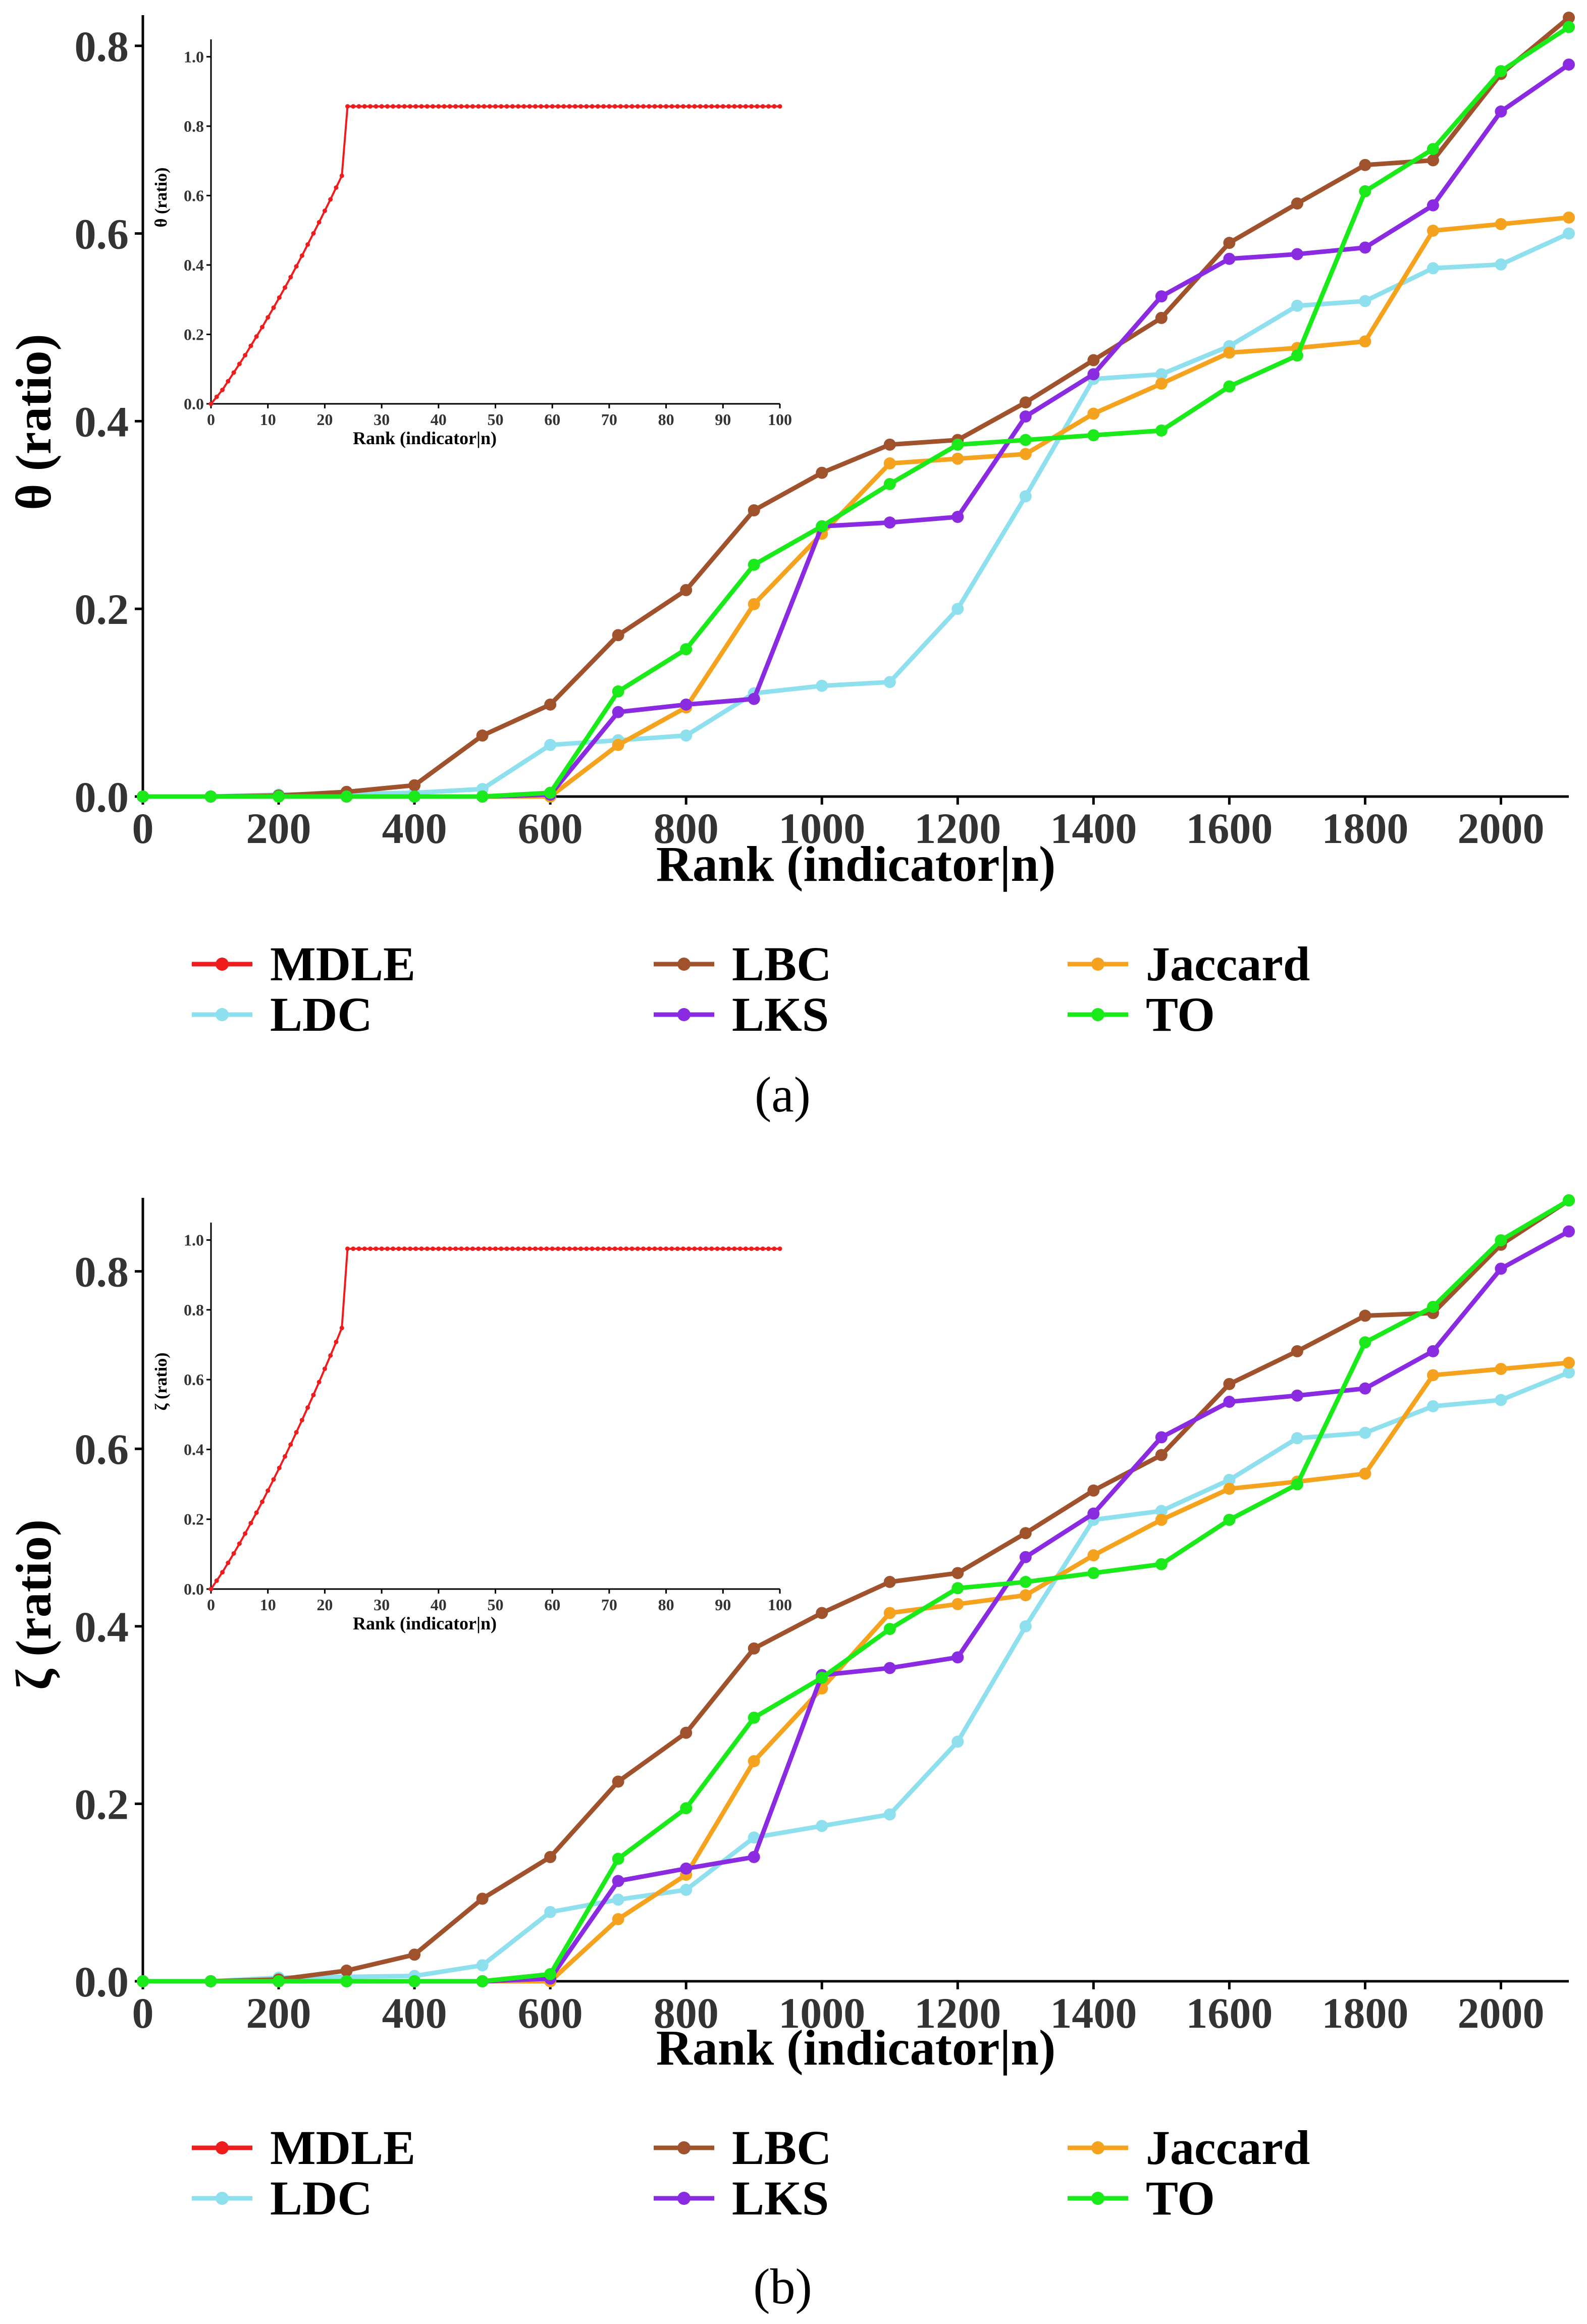 Image resolution: width=1587 pixels, height=2324 pixels. Describe the element at coordinates (957, 2013) in the screenshot. I see `x-tick-label: 1200` at that location.